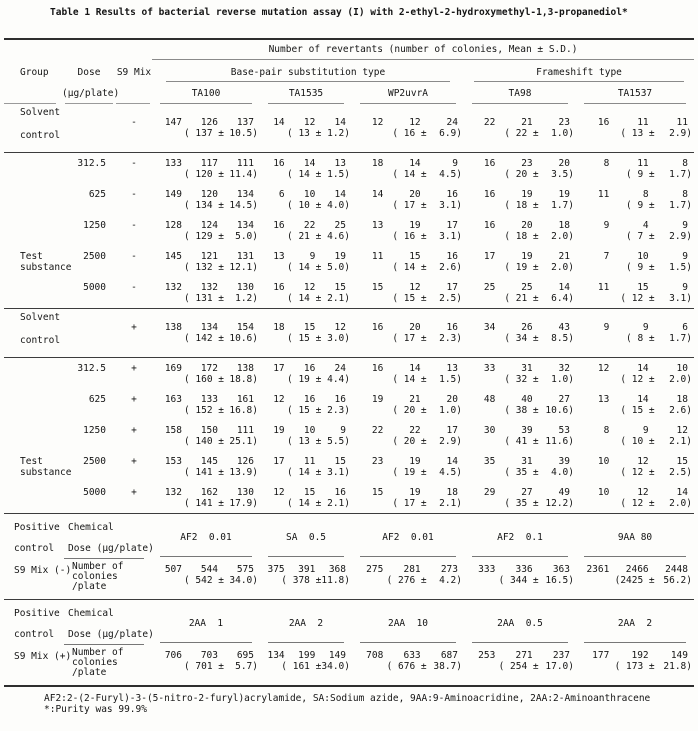 This screenshot has width=698, height=731. I want to click on positive-strain-cell: AF2 0.01 507 544 575 ( 542 ± 34.0), so click(206, 556).